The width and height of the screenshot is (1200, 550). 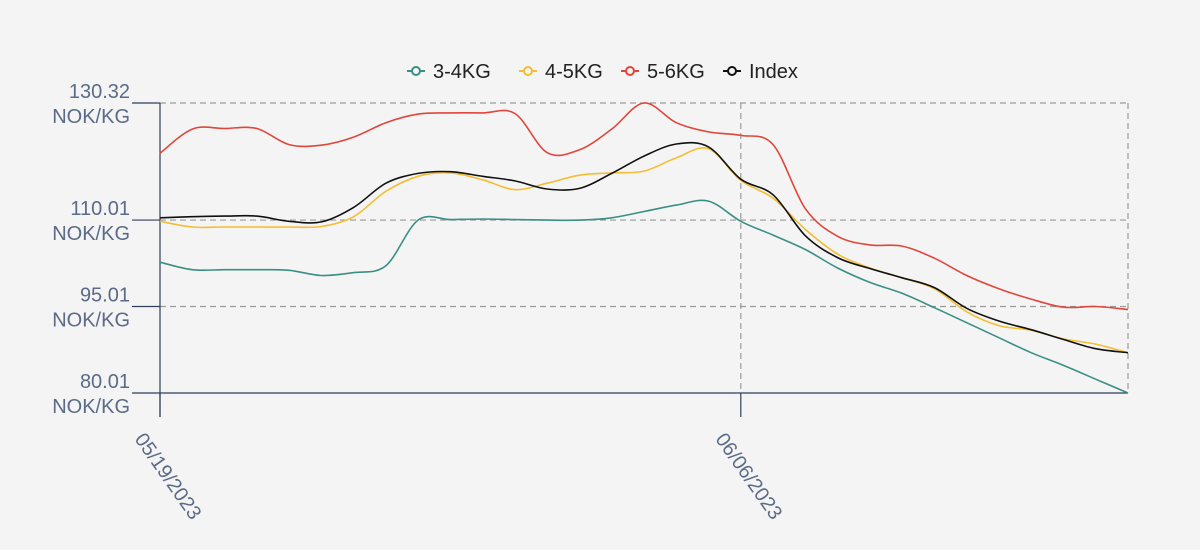 I want to click on legend-item-3-4kg: 3-4KG, so click(x=449, y=72).